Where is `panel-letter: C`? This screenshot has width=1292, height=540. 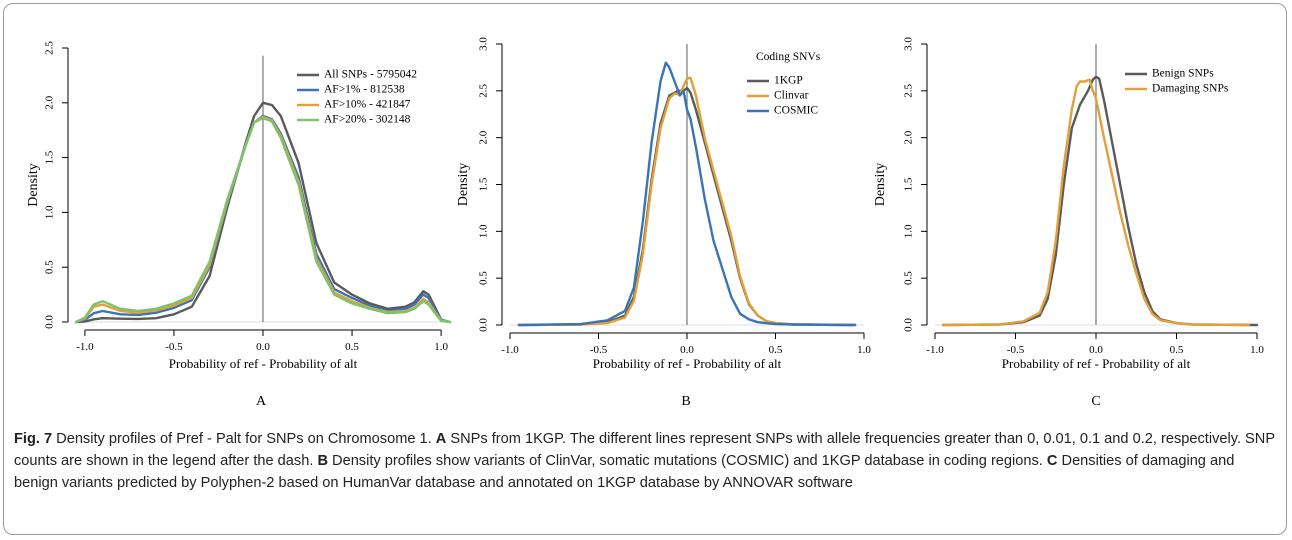 panel-letter: C is located at coordinates (1095, 401).